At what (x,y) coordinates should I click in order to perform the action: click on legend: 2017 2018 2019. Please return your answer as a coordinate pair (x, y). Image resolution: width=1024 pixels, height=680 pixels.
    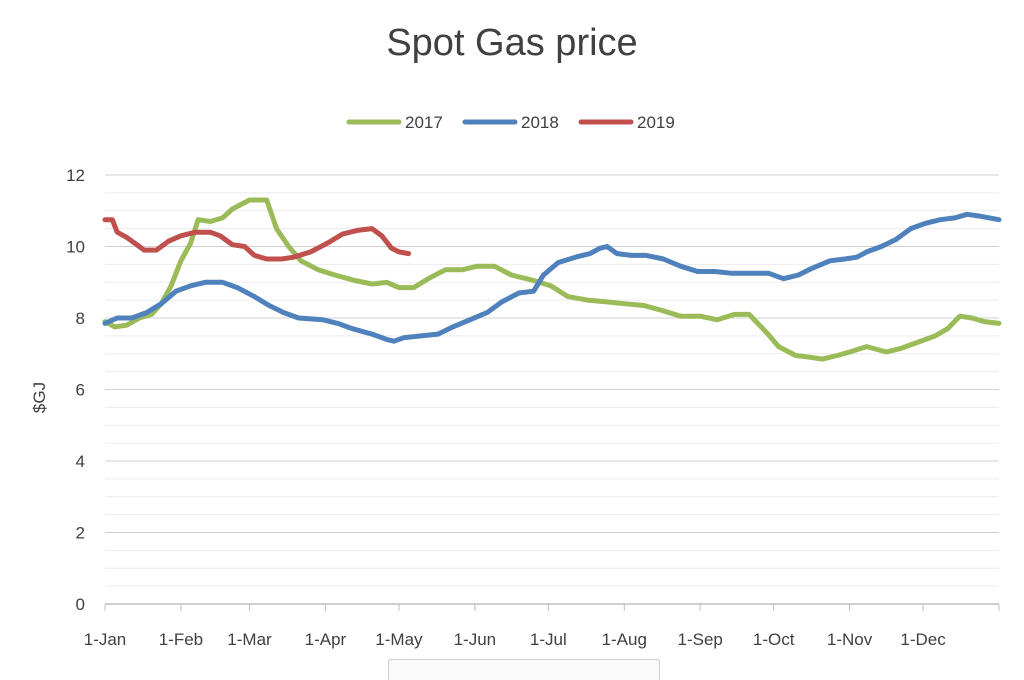
    Looking at the image, I should click on (510, 122).